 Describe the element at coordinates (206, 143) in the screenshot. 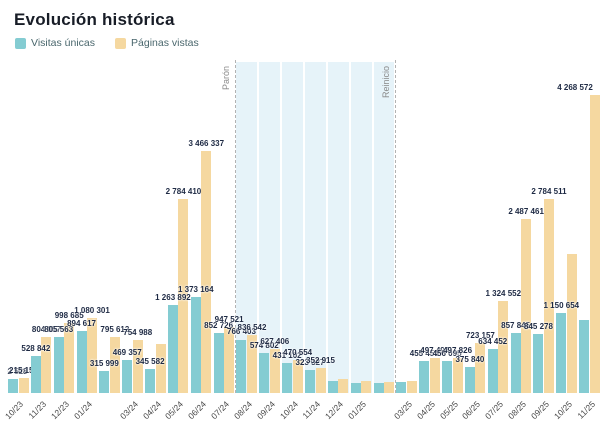

I see `bar-value-label: 3 466 337` at that location.